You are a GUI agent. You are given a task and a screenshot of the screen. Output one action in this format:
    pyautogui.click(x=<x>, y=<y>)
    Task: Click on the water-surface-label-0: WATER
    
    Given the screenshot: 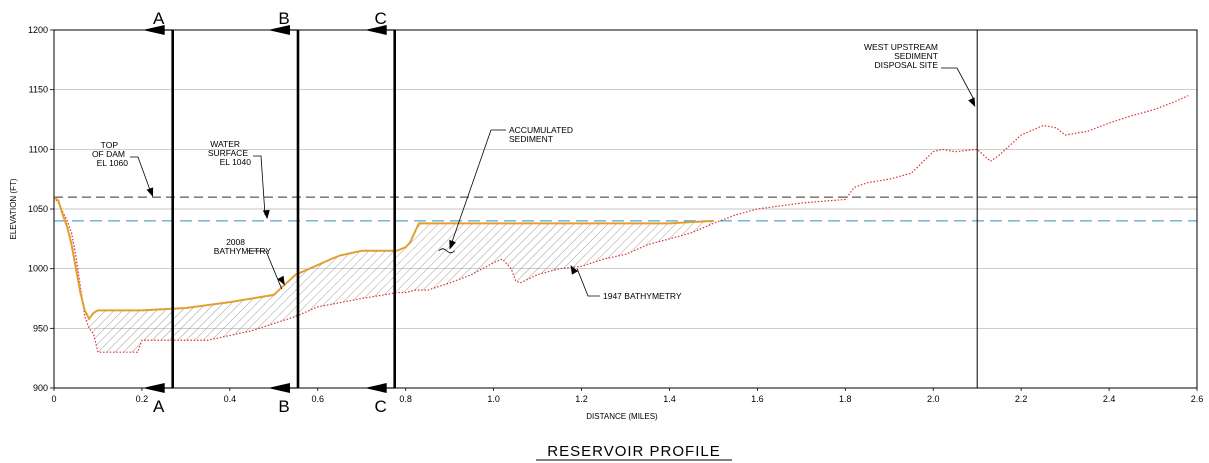 What is the action you would take?
    pyautogui.click(x=225, y=144)
    